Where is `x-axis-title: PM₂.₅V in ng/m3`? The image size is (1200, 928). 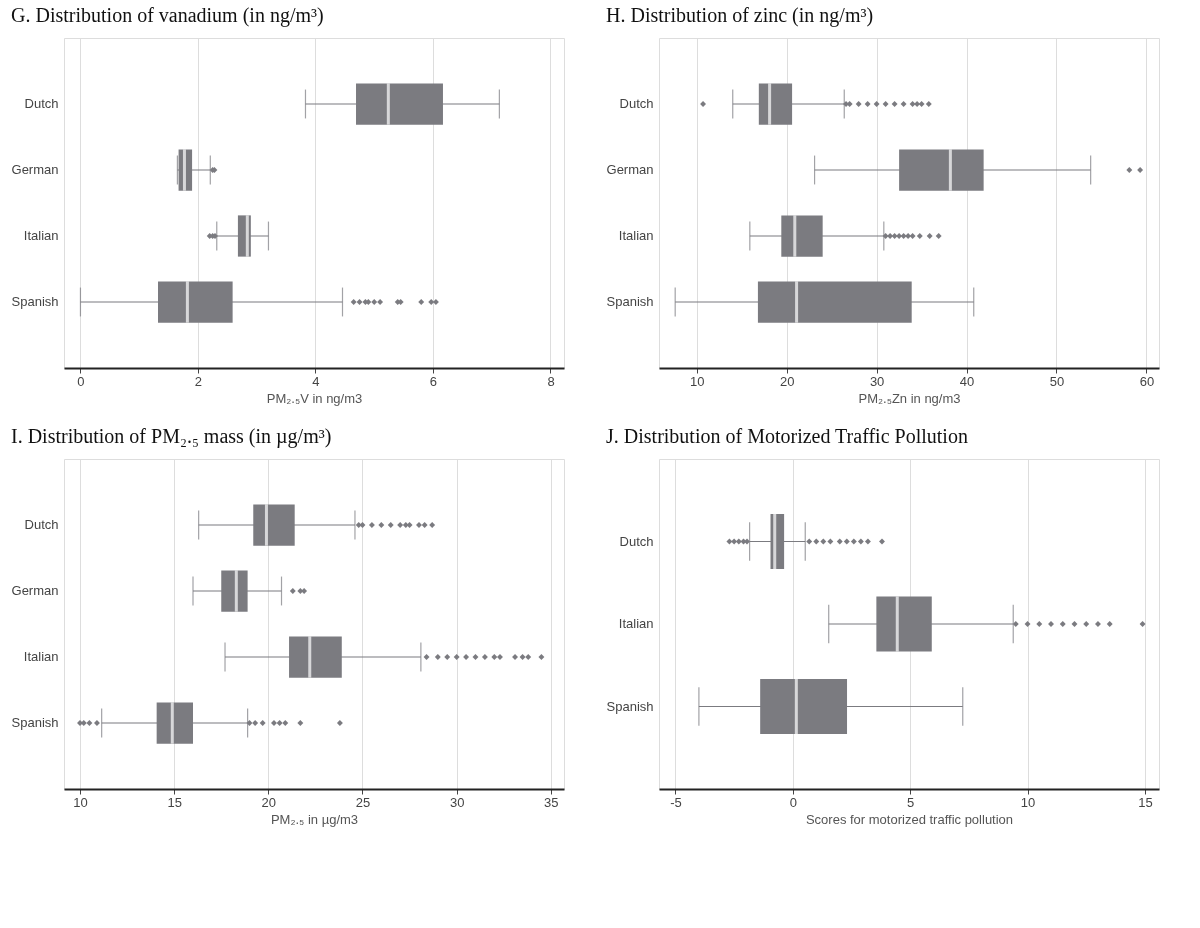 x-axis-title: PM₂.₅V in ng/m3 is located at coordinates (314, 398).